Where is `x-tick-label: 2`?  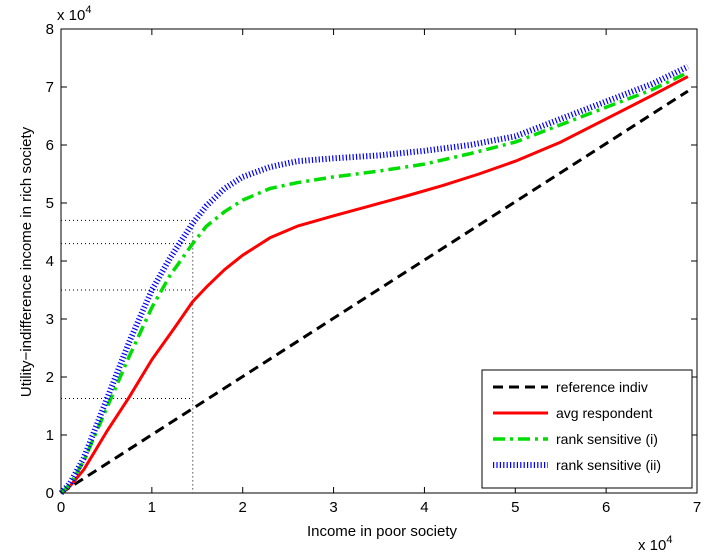 x-tick-label: 2 is located at coordinates (243, 507).